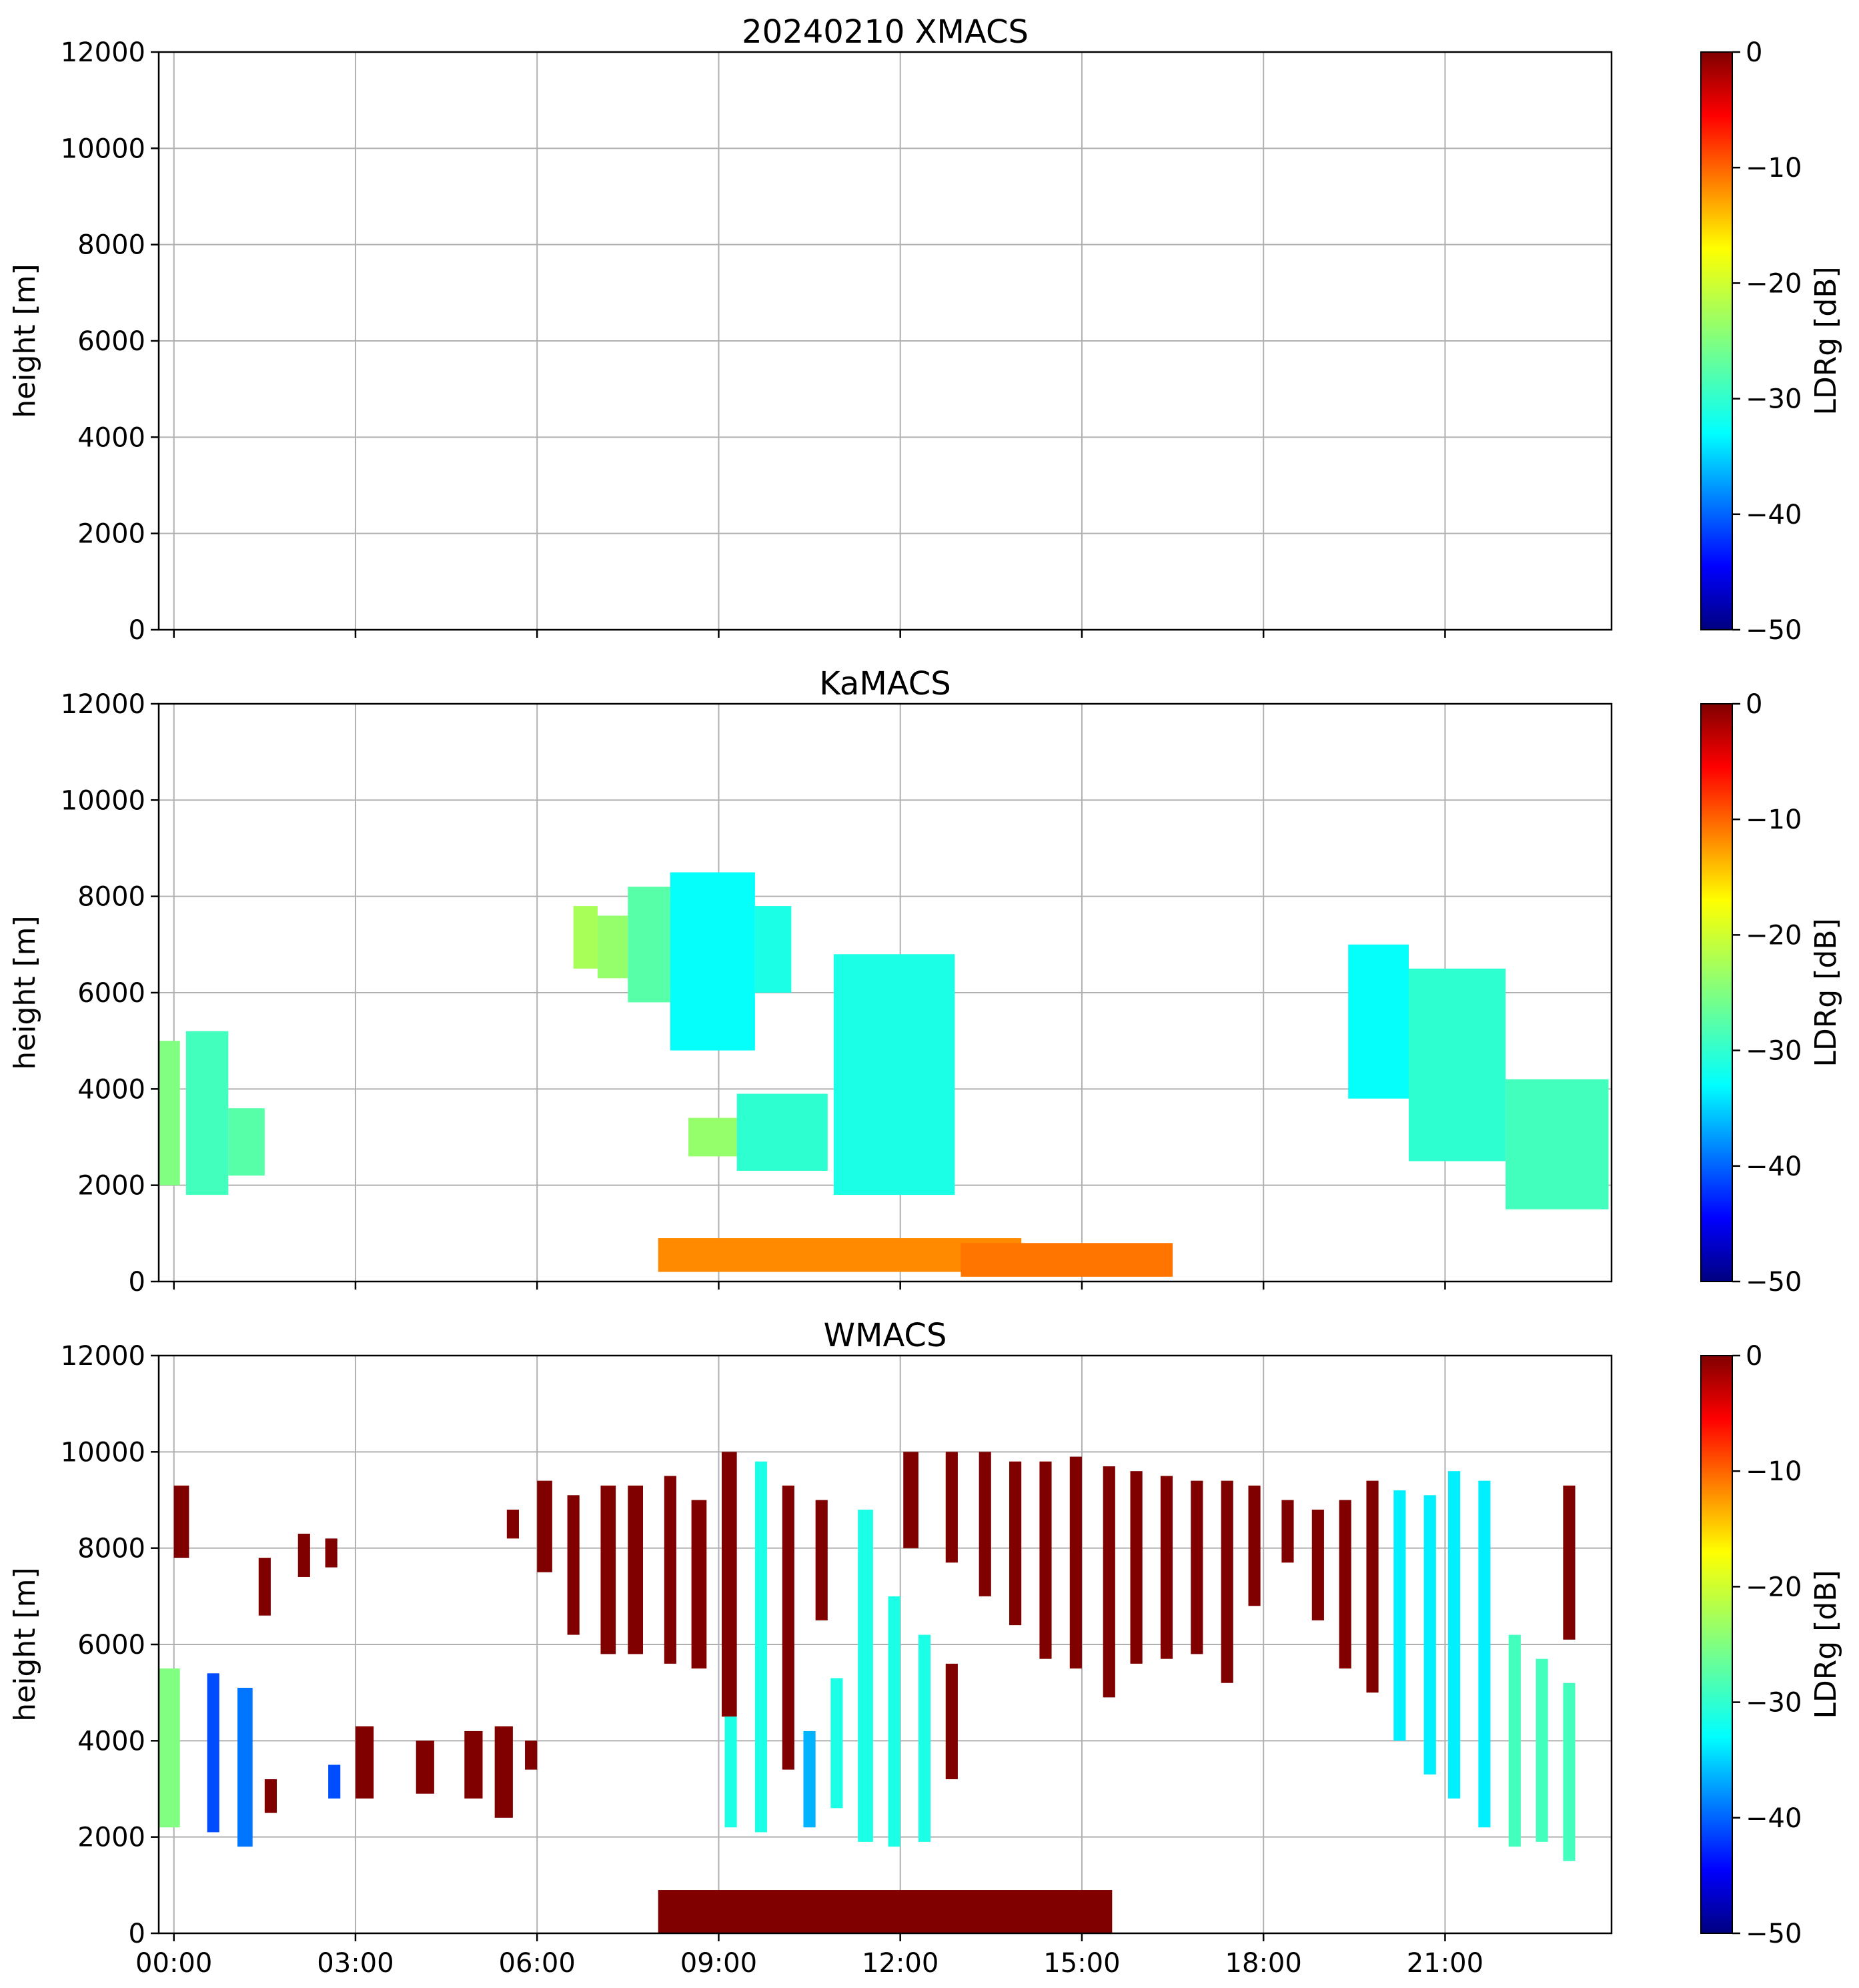  What do you see at coordinates (1081, 1963) in the screenshot?
I see `x-tick-label: 15:00` at bounding box center [1081, 1963].